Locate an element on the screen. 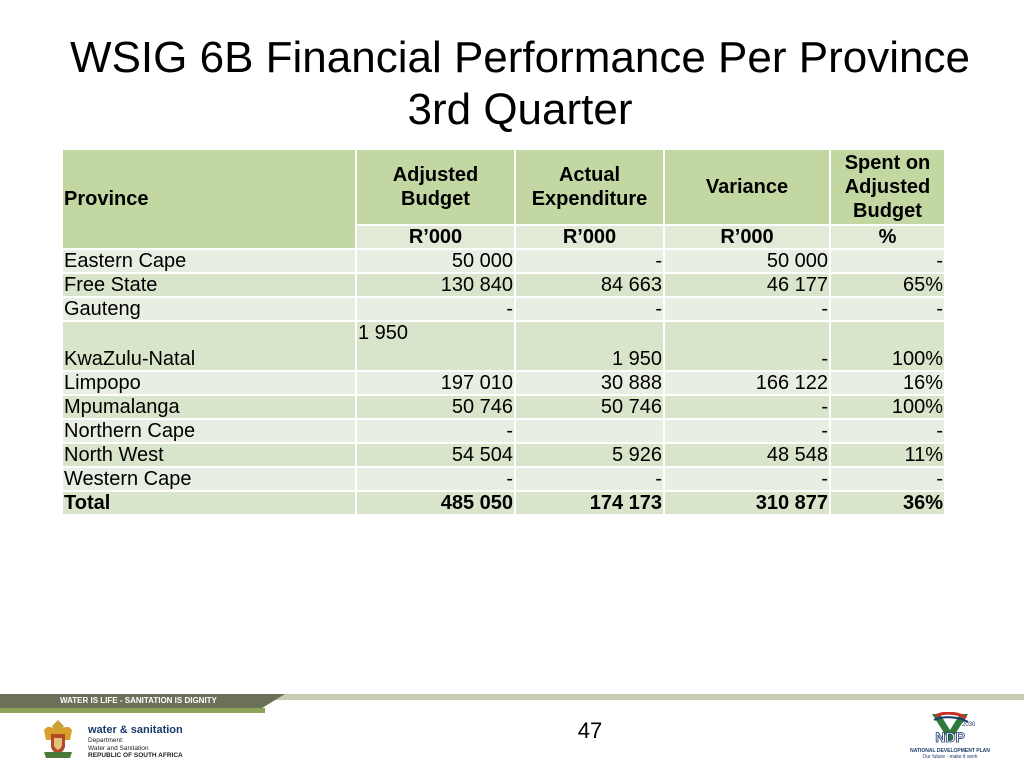 This screenshot has width=1024, height=768. header-actual-expenditure: Actual Expenditure is located at coordinates (589, 187).